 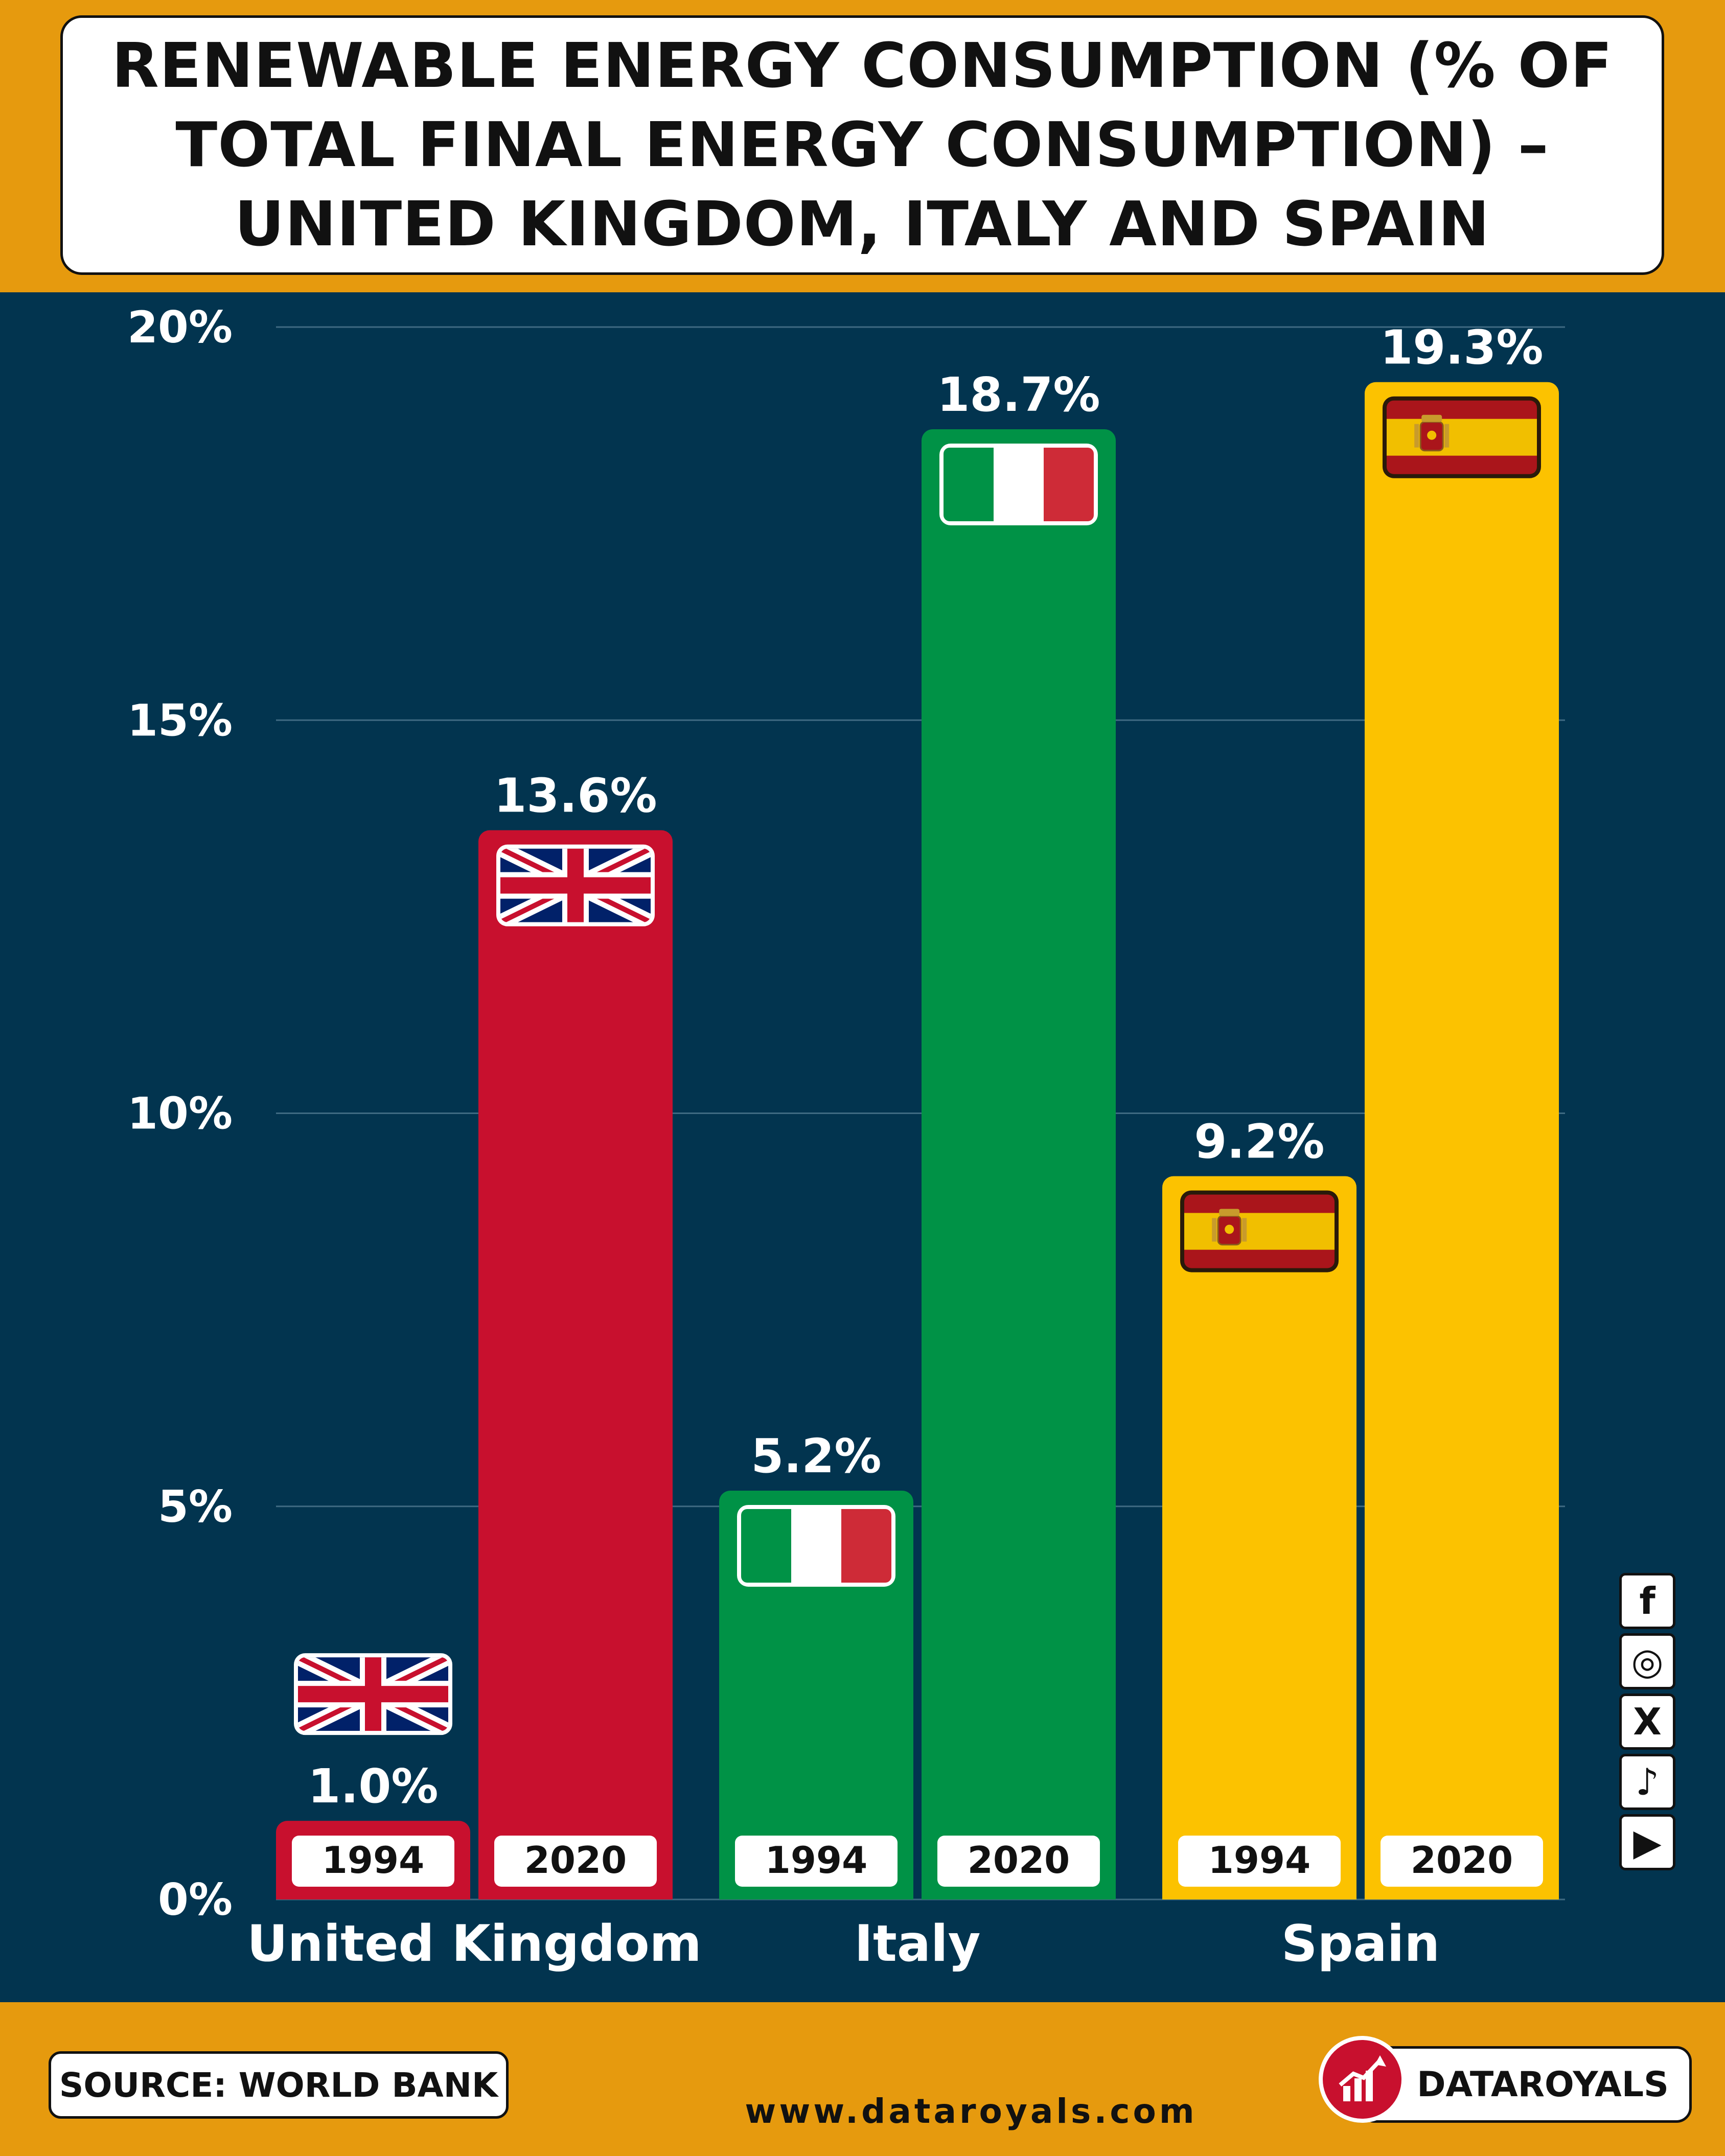 What do you see at coordinates (1647, 1842) in the screenshot?
I see `youtube-icon: ▶` at bounding box center [1647, 1842].